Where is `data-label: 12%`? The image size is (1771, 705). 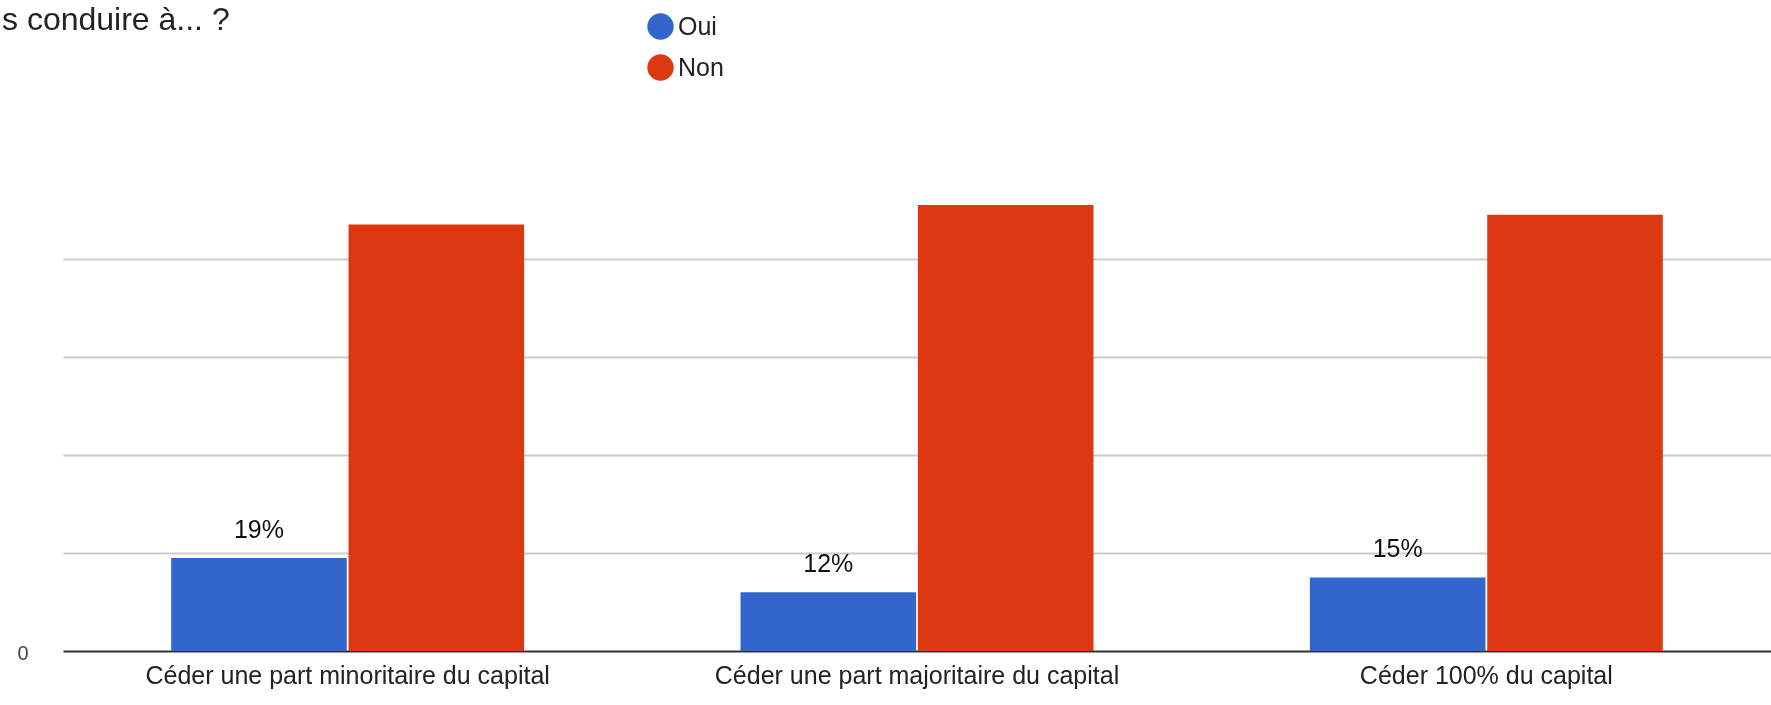 data-label: 12% is located at coordinates (828, 563).